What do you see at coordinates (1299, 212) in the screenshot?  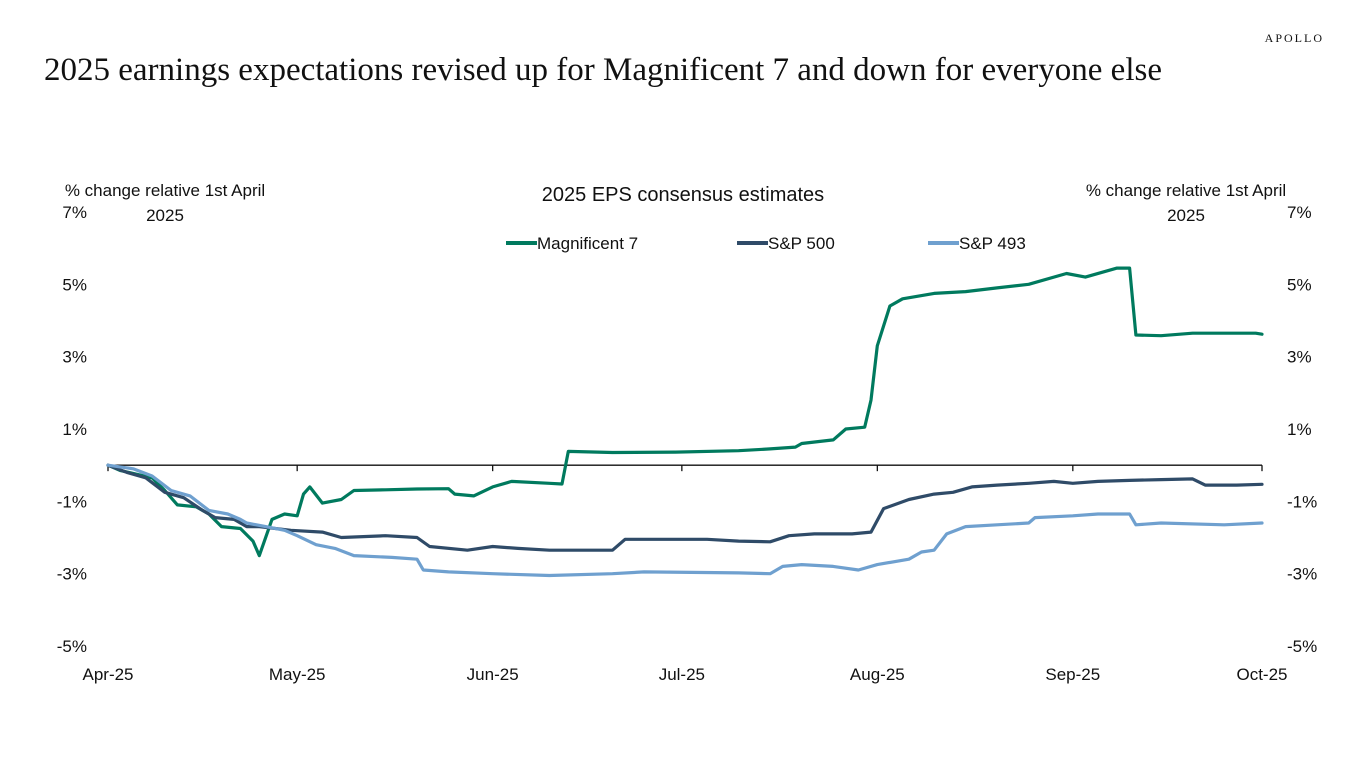 I see `y-tick-label-right: 7%` at bounding box center [1299, 212].